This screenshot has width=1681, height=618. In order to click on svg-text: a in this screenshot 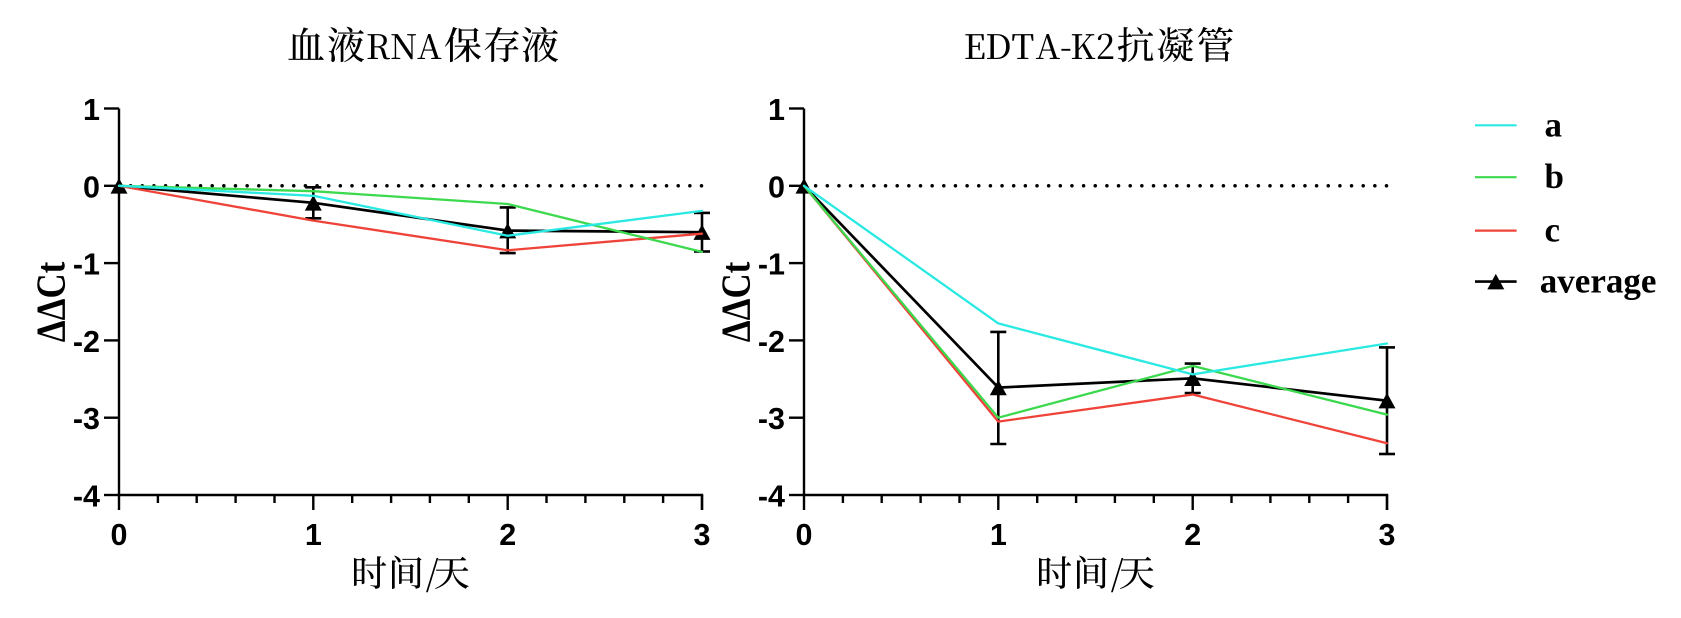, I will do `click(1554, 124)`.